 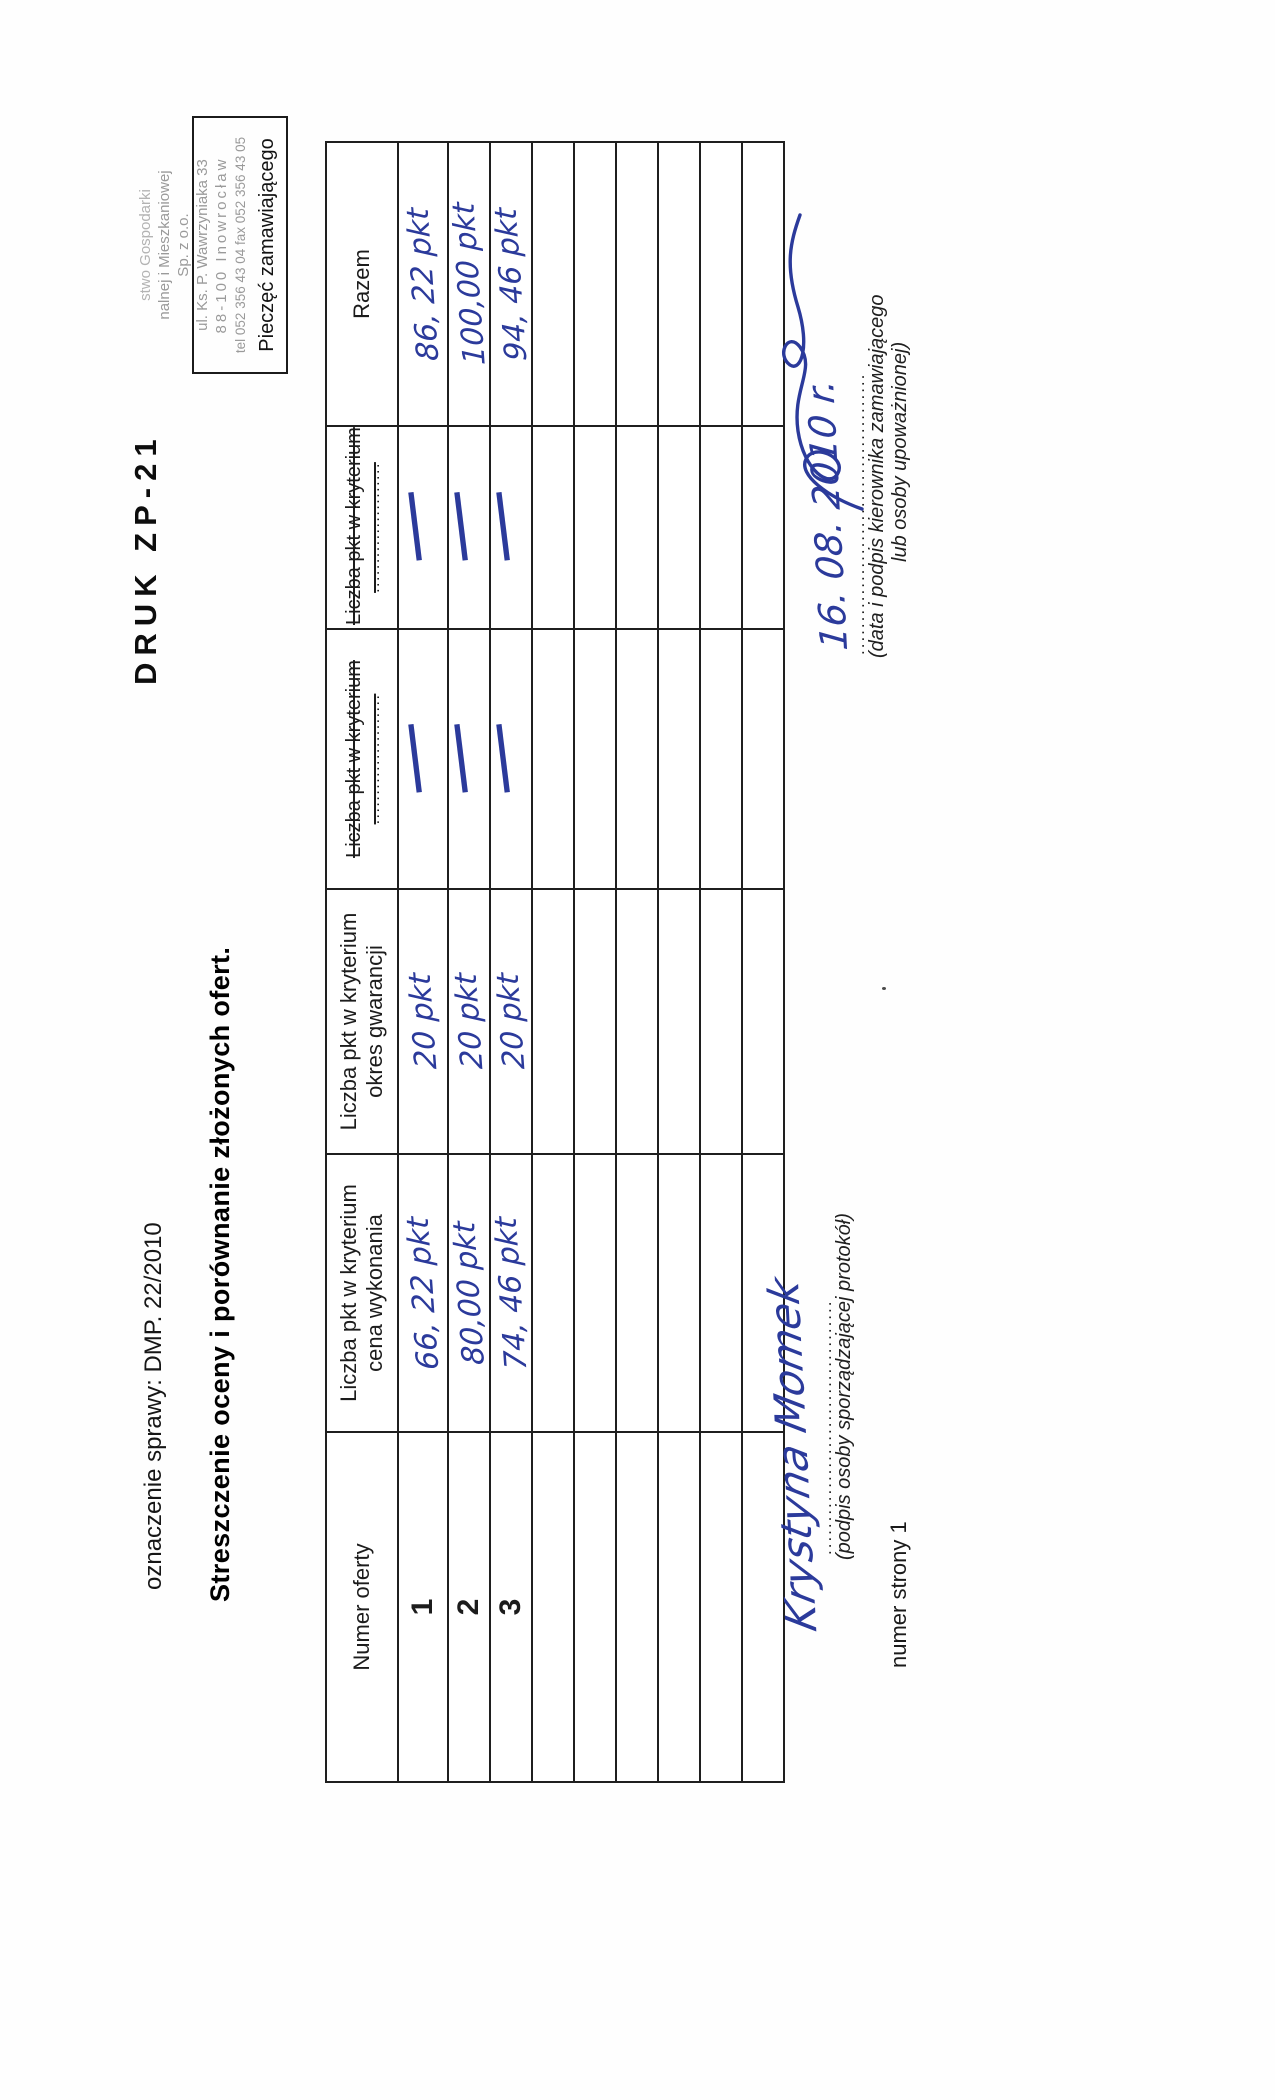 What do you see at coordinates (900, 451) in the screenshot?
I see `signature-caption-right-line2: lub osoby upoważnionej)` at bounding box center [900, 451].